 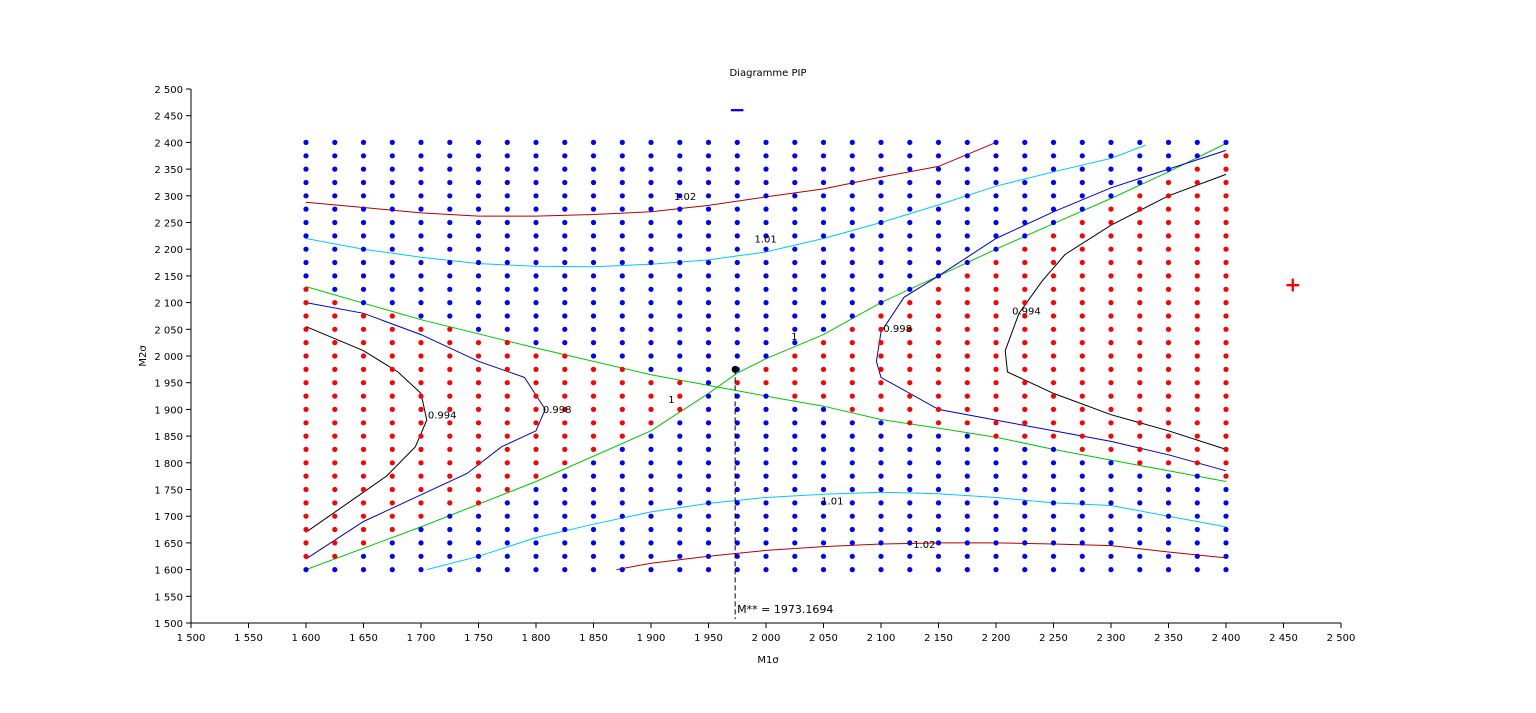 I want to click on x-tick-label: 2 100, so click(x=881, y=638).